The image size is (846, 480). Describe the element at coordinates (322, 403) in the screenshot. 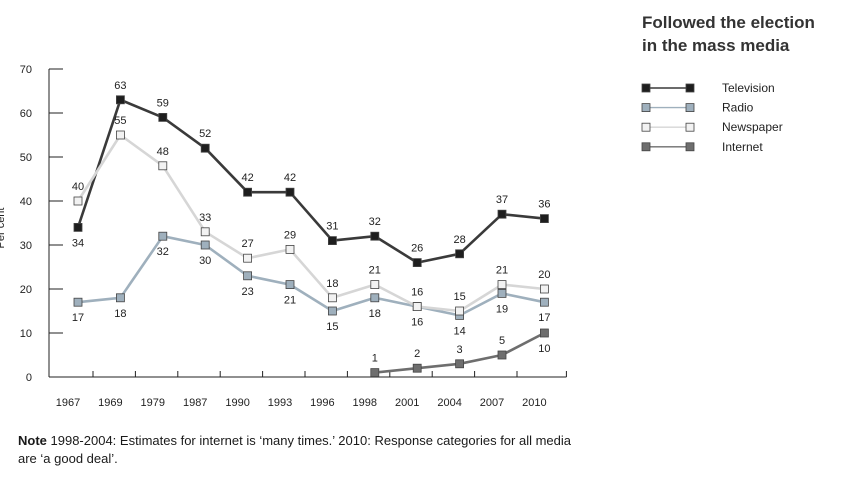

I see `x-tick-label-1996: 1996` at that location.